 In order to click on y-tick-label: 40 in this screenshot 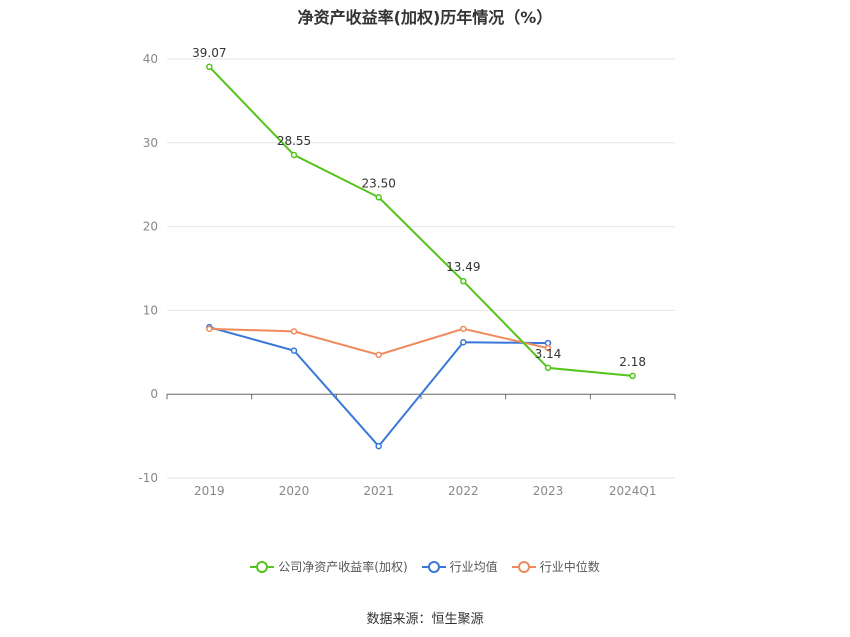, I will do `click(150, 59)`.